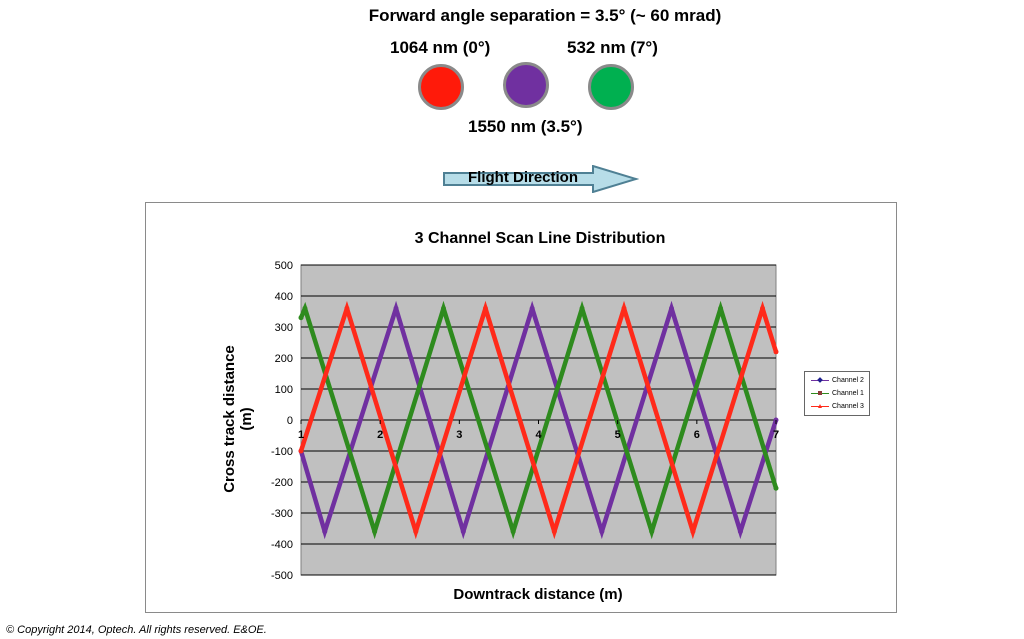 Image resolution: width=1024 pixels, height=639 pixels. What do you see at coordinates (525, 126) in the screenshot?
I see `channel-1550-label: 1550 nm (3.5°)` at bounding box center [525, 126].